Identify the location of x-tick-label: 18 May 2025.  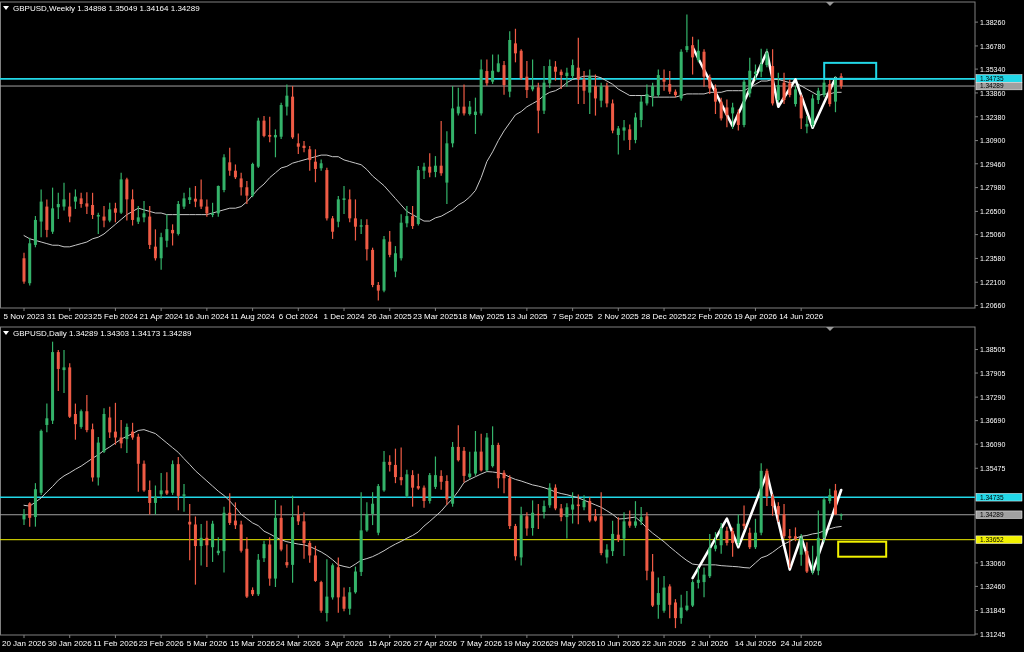
(481, 316).